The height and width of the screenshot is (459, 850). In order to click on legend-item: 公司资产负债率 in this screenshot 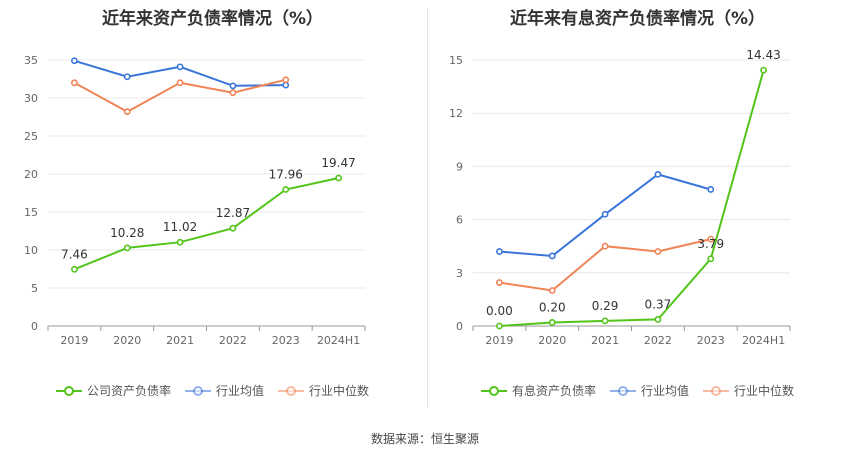, I will do `click(113, 390)`.